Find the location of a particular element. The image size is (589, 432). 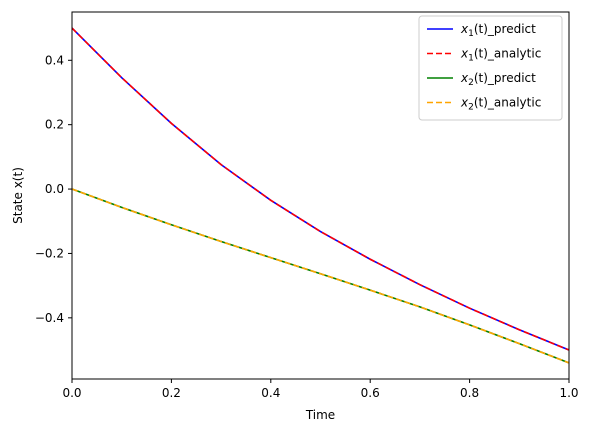

legend-box is located at coordinates (490, 68).